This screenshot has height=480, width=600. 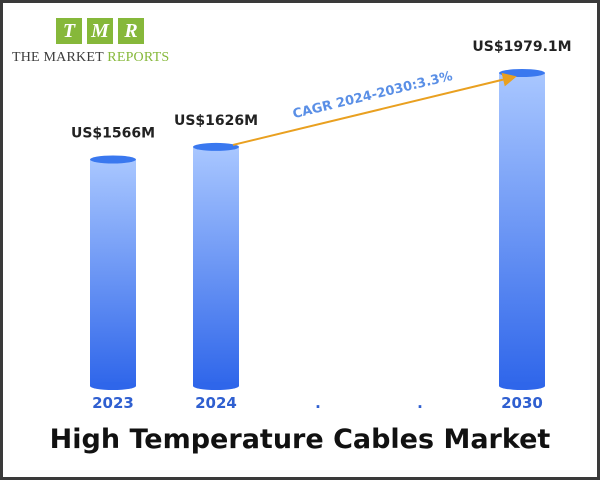 What do you see at coordinates (216, 121) in the screenshot?
I see `data-label-2024: US$1626M` at bounding box center [216, 121].